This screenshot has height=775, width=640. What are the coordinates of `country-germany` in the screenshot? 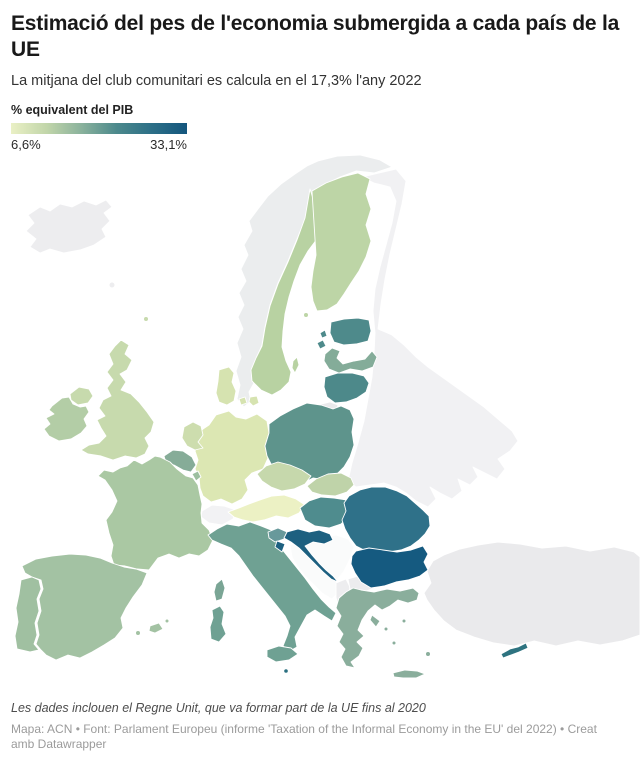 It's located at (232, 457).